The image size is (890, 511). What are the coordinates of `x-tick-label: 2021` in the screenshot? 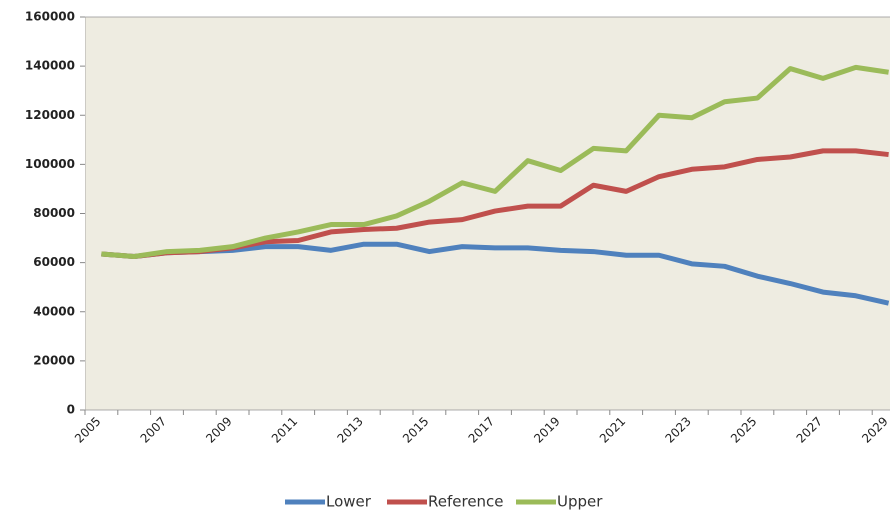 It's located at (612, 429).